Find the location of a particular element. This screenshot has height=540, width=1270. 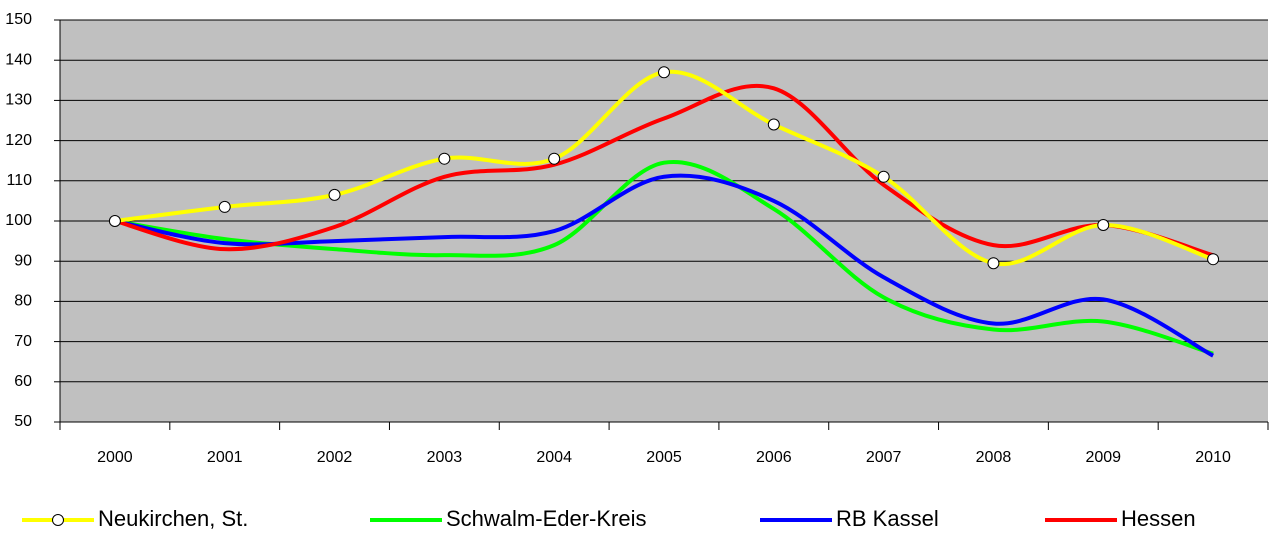

x-tick-label: 2006 is located at coordinates (774, 457).